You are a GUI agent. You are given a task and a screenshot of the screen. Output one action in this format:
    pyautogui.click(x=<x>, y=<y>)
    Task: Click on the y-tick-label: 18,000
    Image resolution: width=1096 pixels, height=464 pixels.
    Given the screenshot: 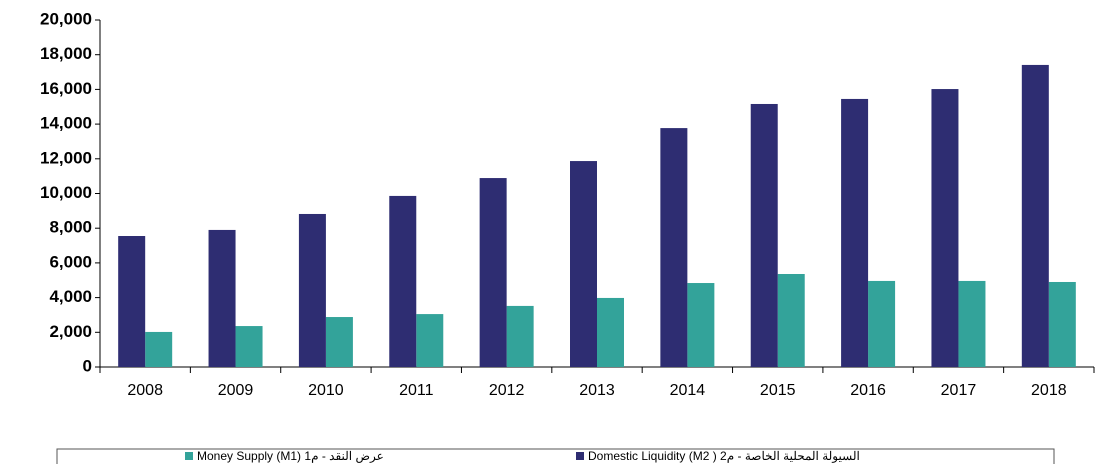 What is the action you would take?
    pyautogui.click(x=66, y=53)
    